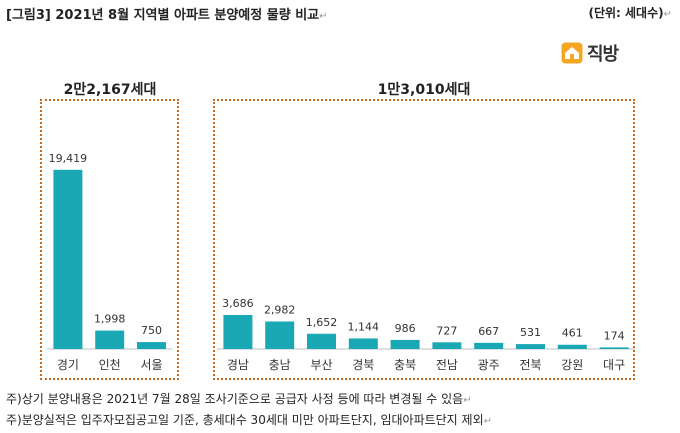 The image size is (680, 433). I want to click on group-box-capital, so click(109, 239).